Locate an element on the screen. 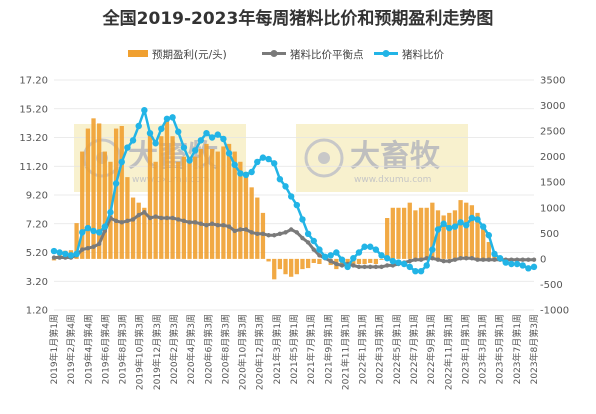 The height and width of the screenshot is (414, 596). legend-label: 猪料比价平衡点 is located at coordinates (327, 54).